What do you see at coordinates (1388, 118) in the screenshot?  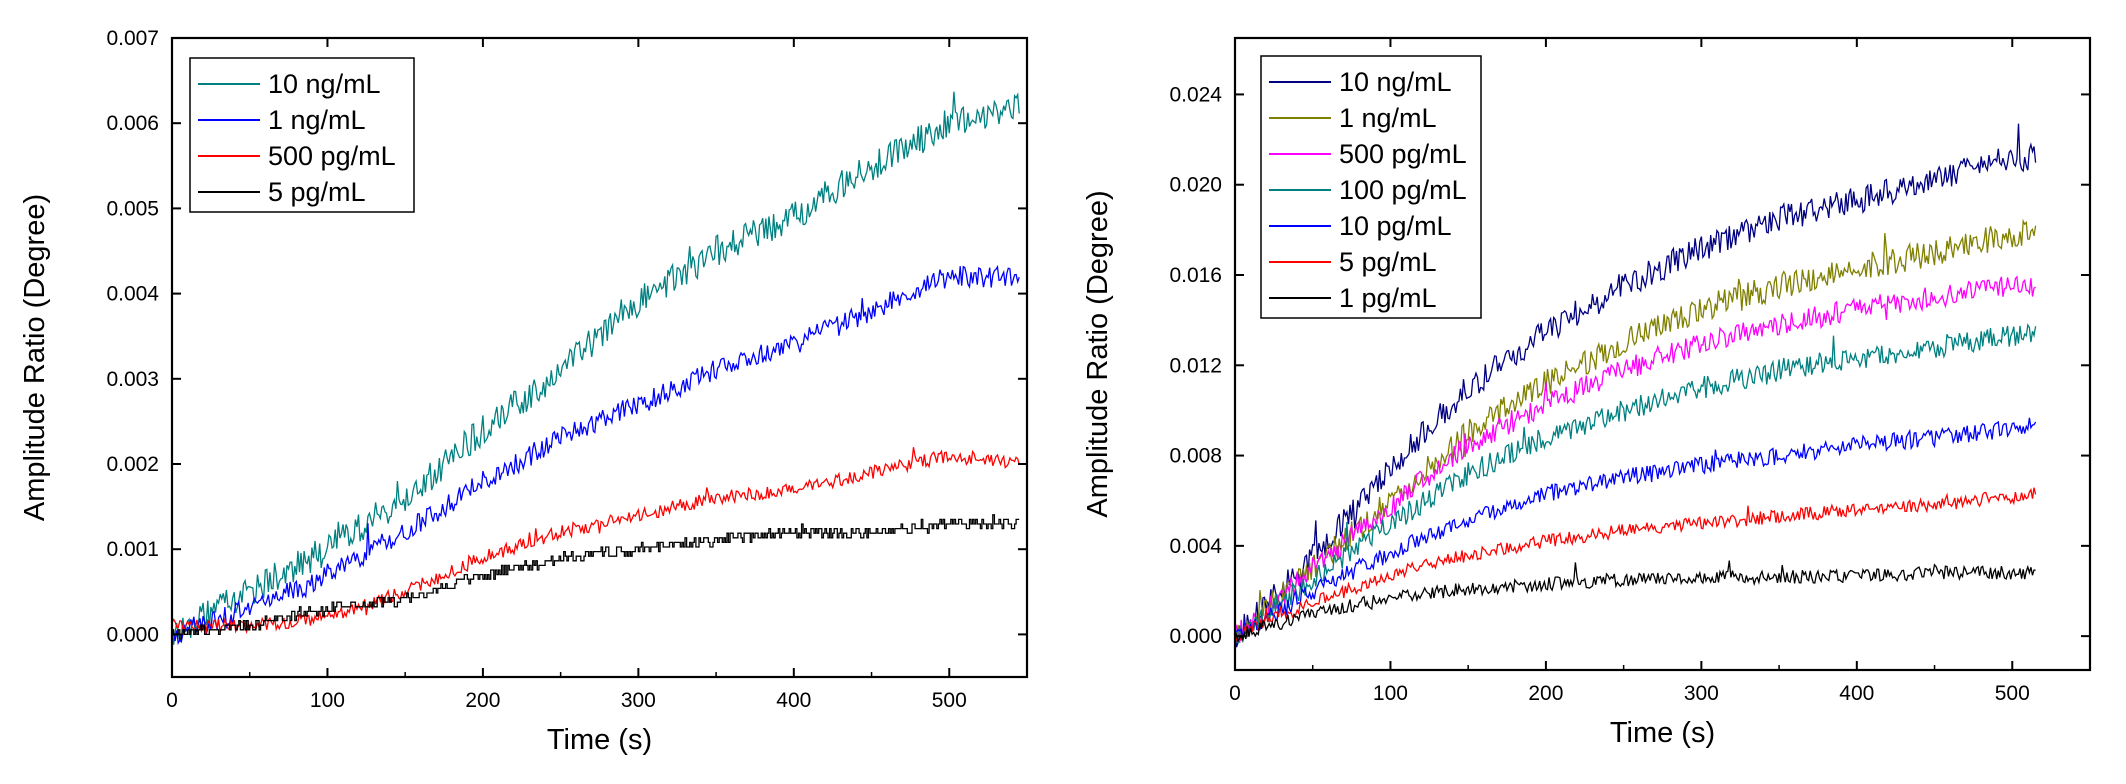 I see `right-legend-label: 1 ng/mL` at bounding box center [1388, 118].